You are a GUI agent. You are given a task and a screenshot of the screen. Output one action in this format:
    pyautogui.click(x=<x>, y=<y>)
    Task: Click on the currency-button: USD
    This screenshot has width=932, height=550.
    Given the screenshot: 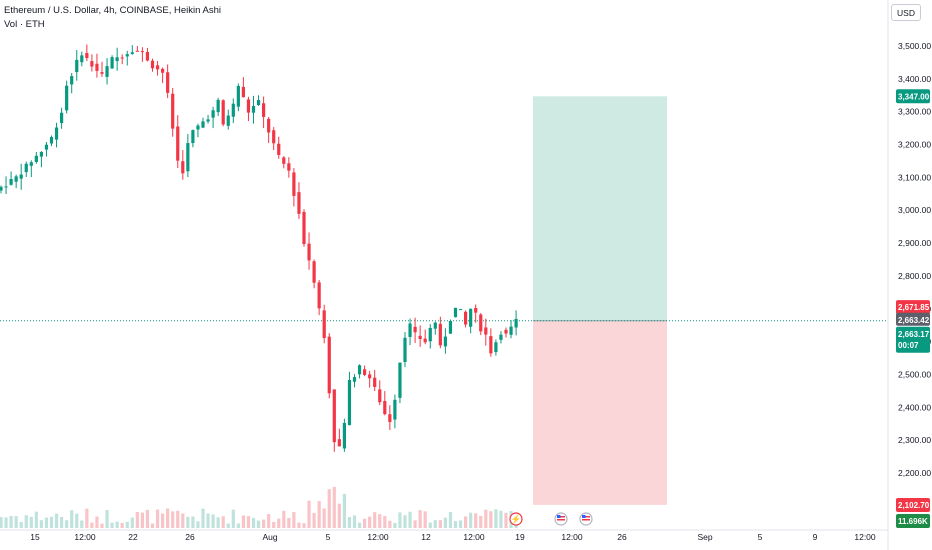 What is the action you would take?
    pyautogui.click(x=906, y=12)
    